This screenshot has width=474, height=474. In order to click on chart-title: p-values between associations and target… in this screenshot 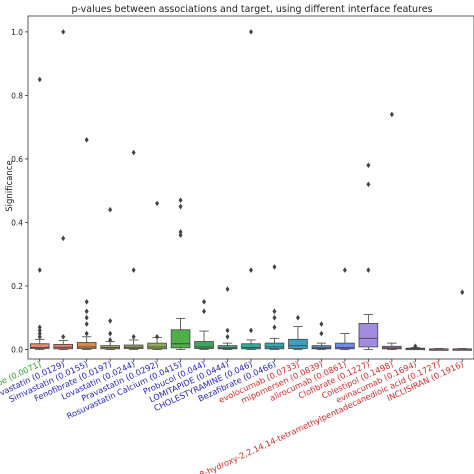, I will do `click(251, 9)`.